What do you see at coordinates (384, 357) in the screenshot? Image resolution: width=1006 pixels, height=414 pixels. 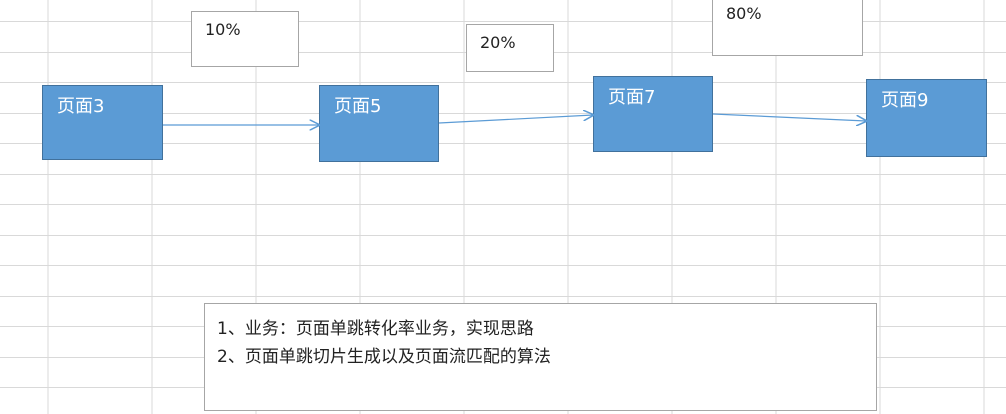 I see `note-line-2: 2、页面单跳切片生成以及页面流匹配的算法` at bounding box center [384, 357].